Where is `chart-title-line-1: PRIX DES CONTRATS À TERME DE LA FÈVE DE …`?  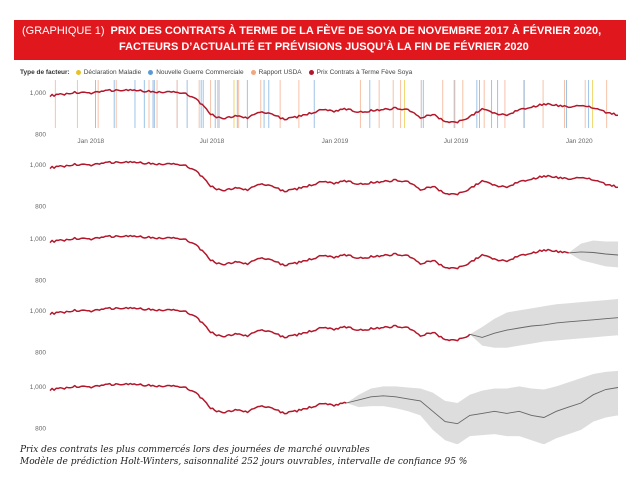 chart-title-line-1: PRIX DES CONTRATS À TERME DE LA FÈVE DE … is located at coordinates (356, 31).